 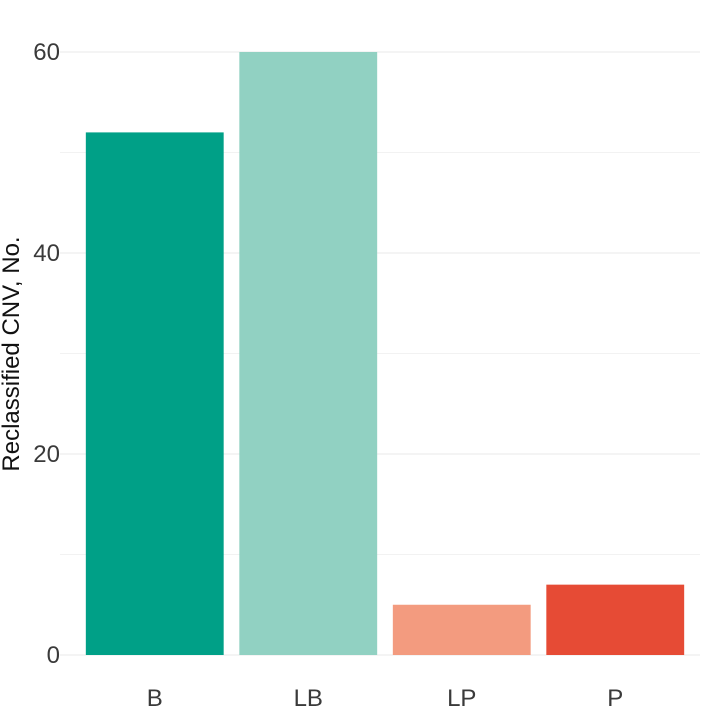 I want to click on x-tick-label: LB, so click(x=308, y=698).